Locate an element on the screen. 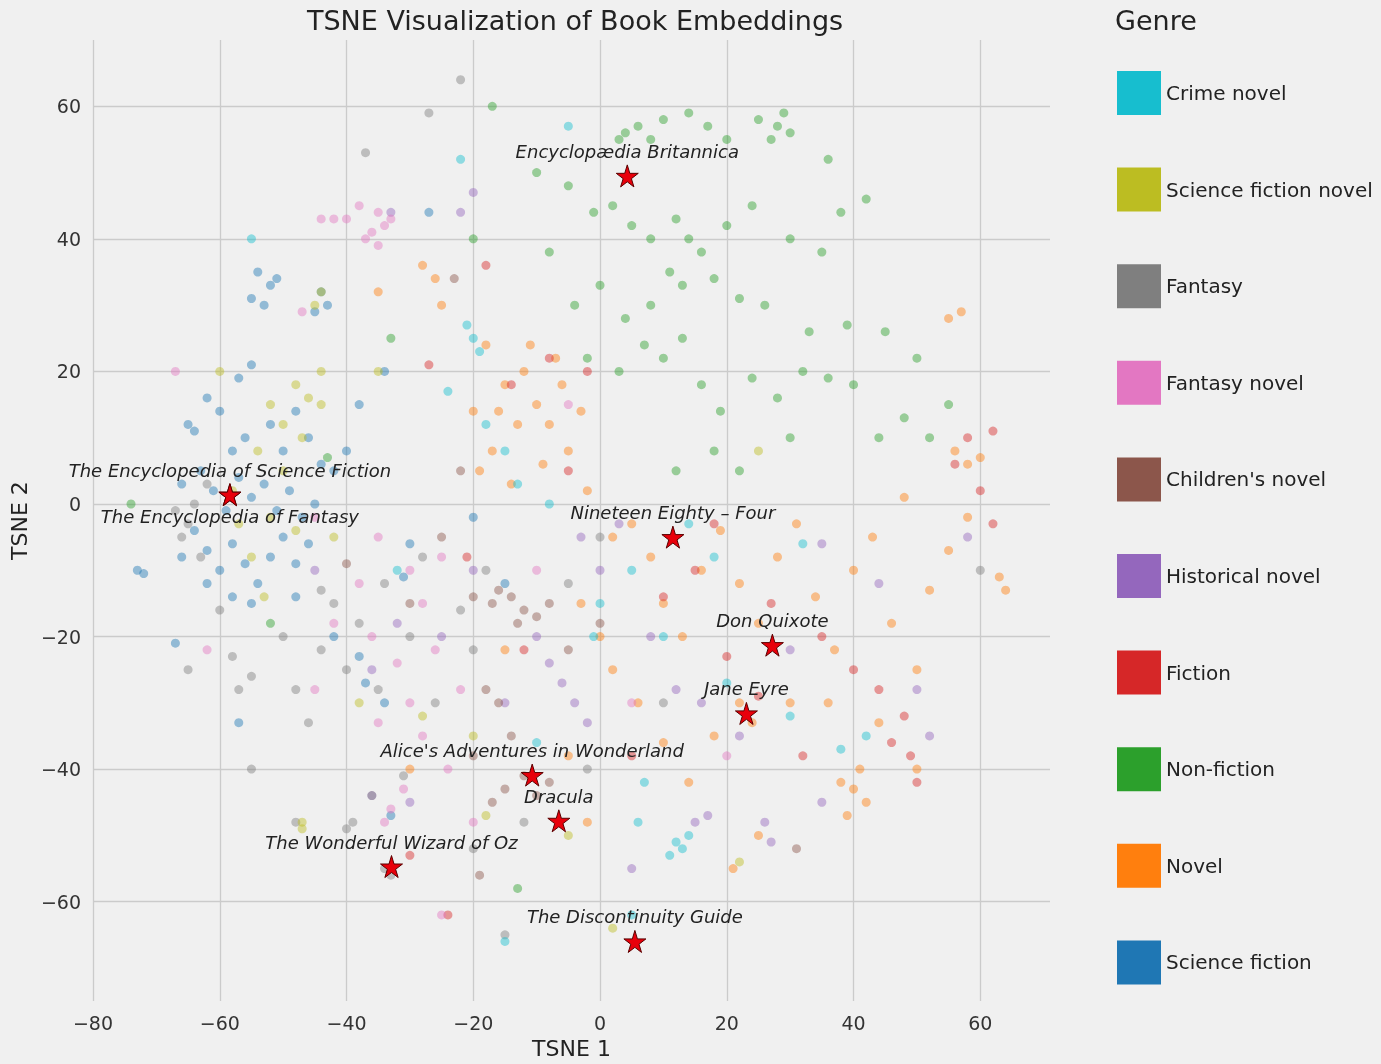 The image size is (1381, 1064). data-label: The Discontinuity Guide is located at coordinates (634, 917).